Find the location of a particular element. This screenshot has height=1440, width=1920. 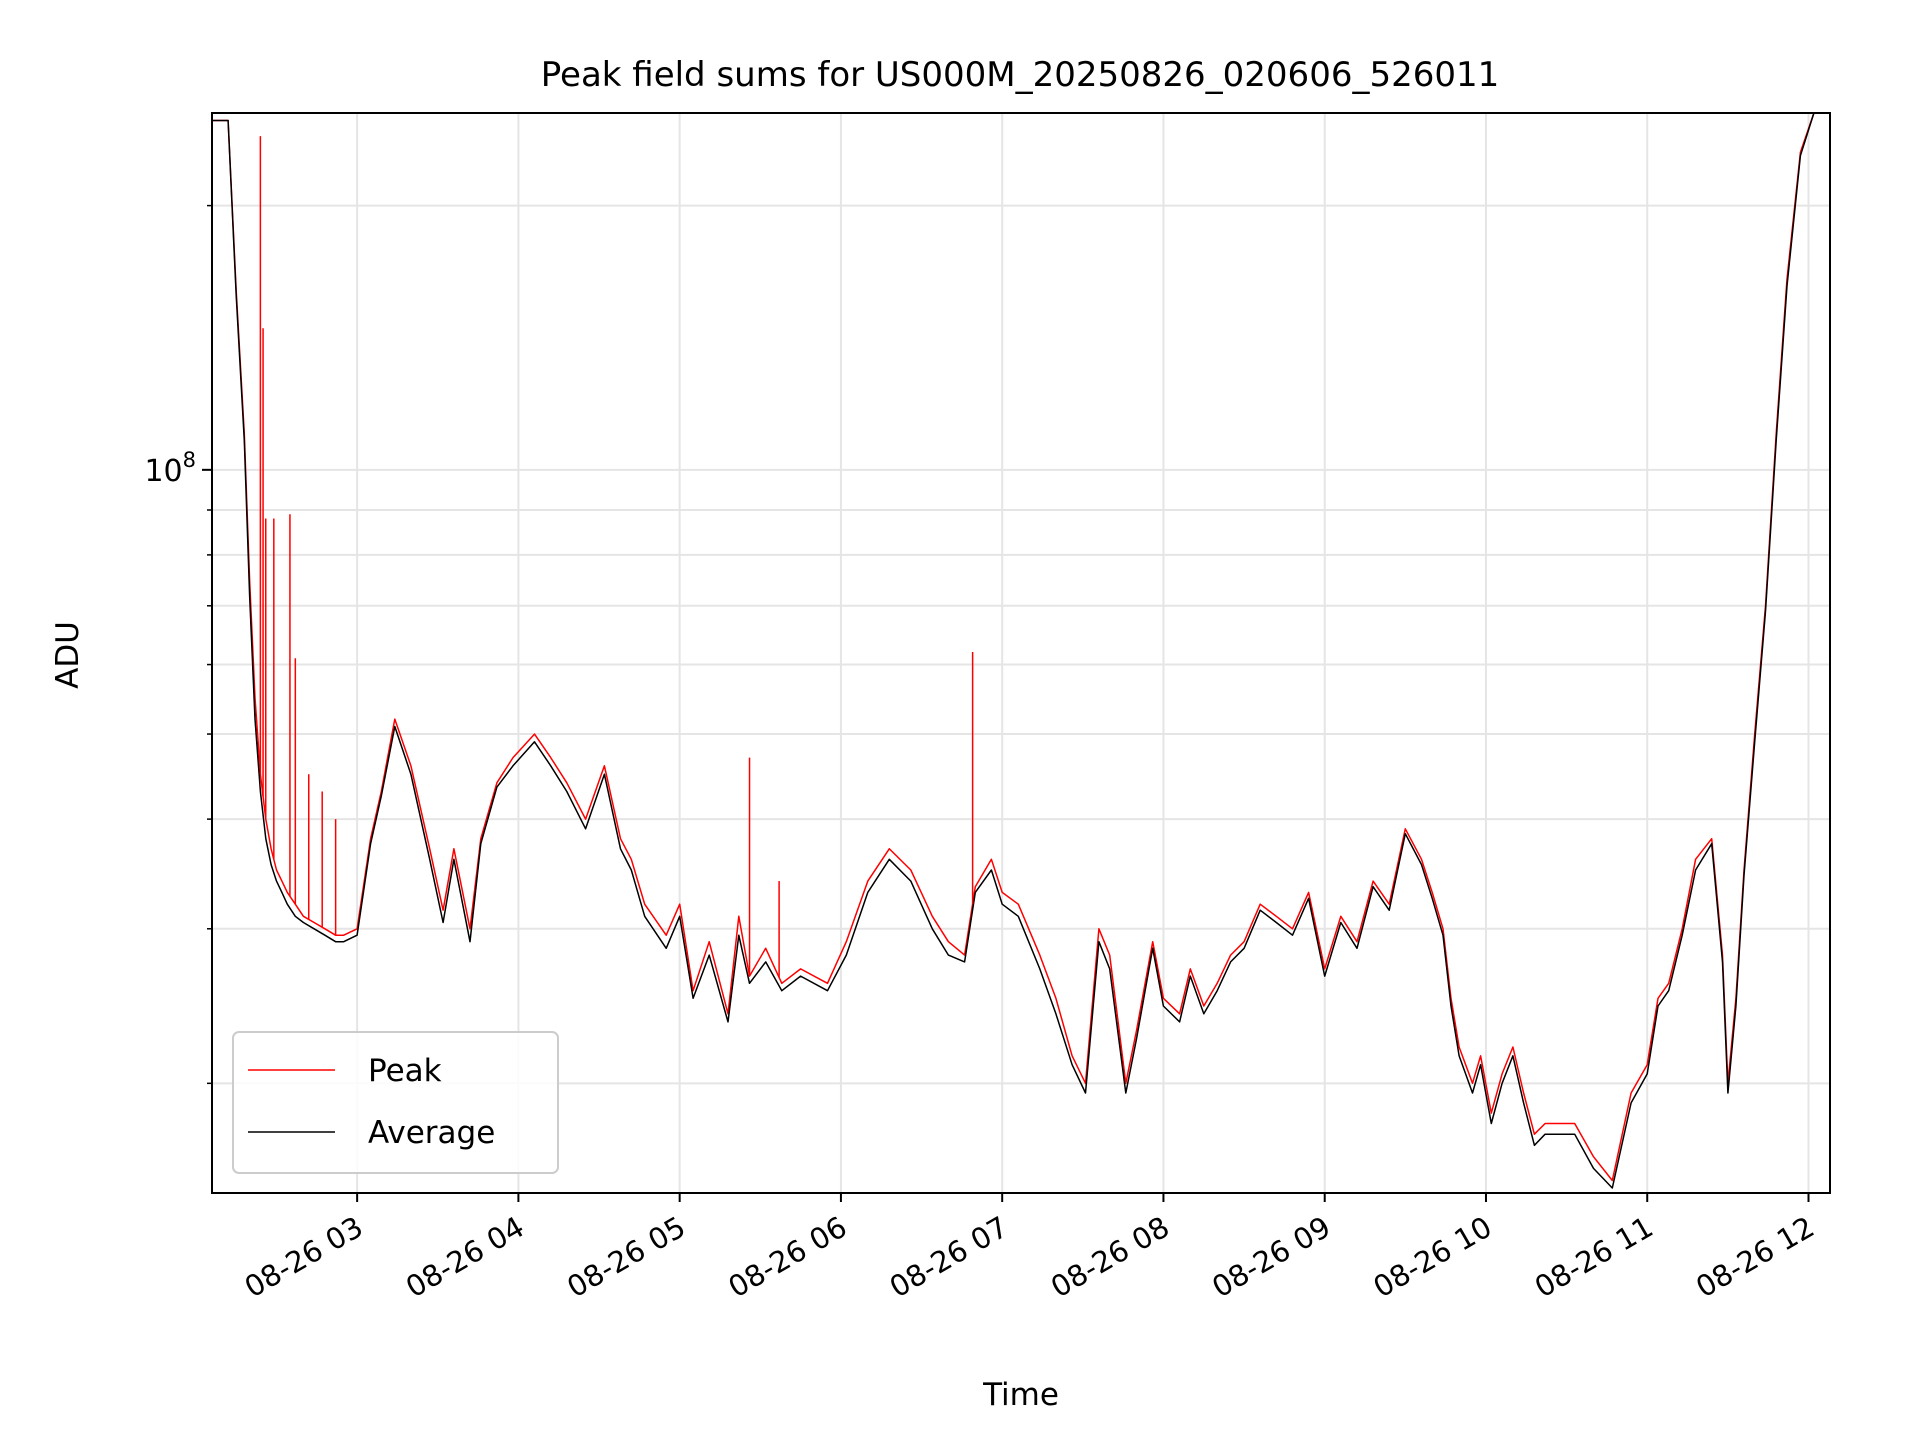

x-axis-label: Time is located at coordinates (1020, 1395).